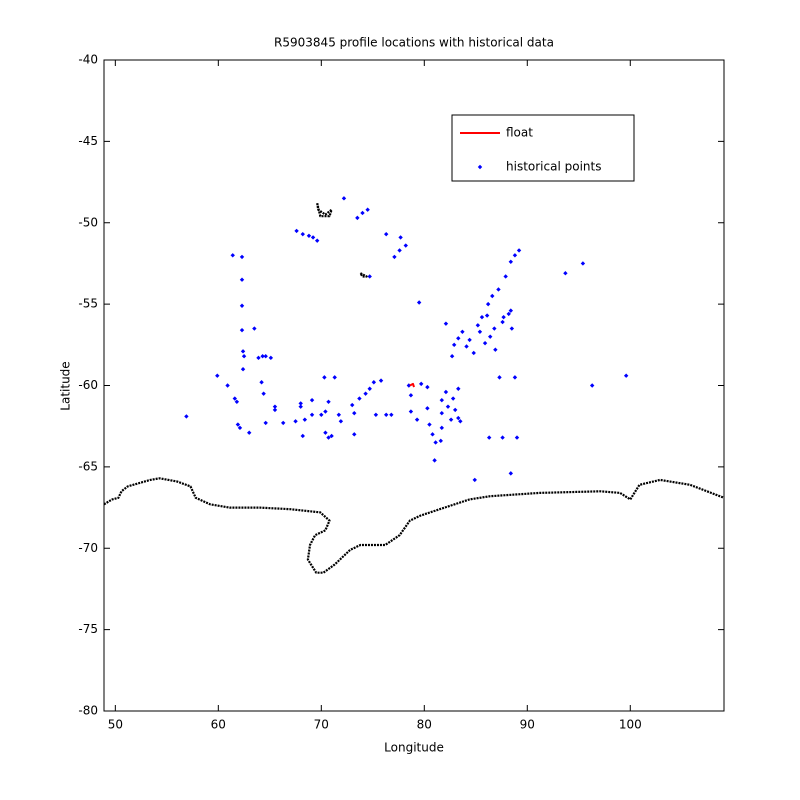 The width and height of the screenshot is (800, 800). Describe the element at coordinates (88, 548) in the screenshot. I see `y-tick-label: -70` at that location.